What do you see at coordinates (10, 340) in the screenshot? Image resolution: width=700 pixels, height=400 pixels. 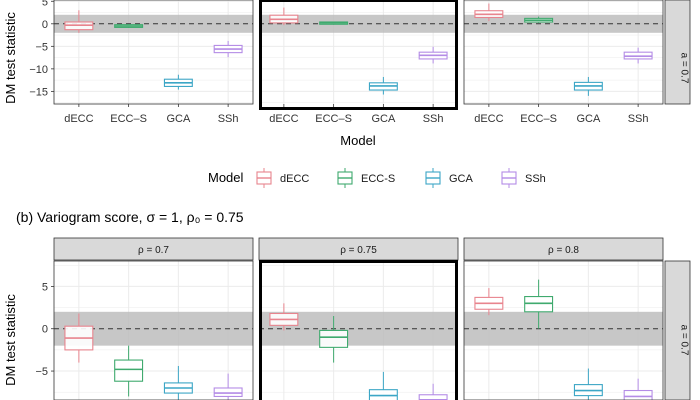 I see `section-b-ylabel: DM test statistic` at bounding box center [10, 340].